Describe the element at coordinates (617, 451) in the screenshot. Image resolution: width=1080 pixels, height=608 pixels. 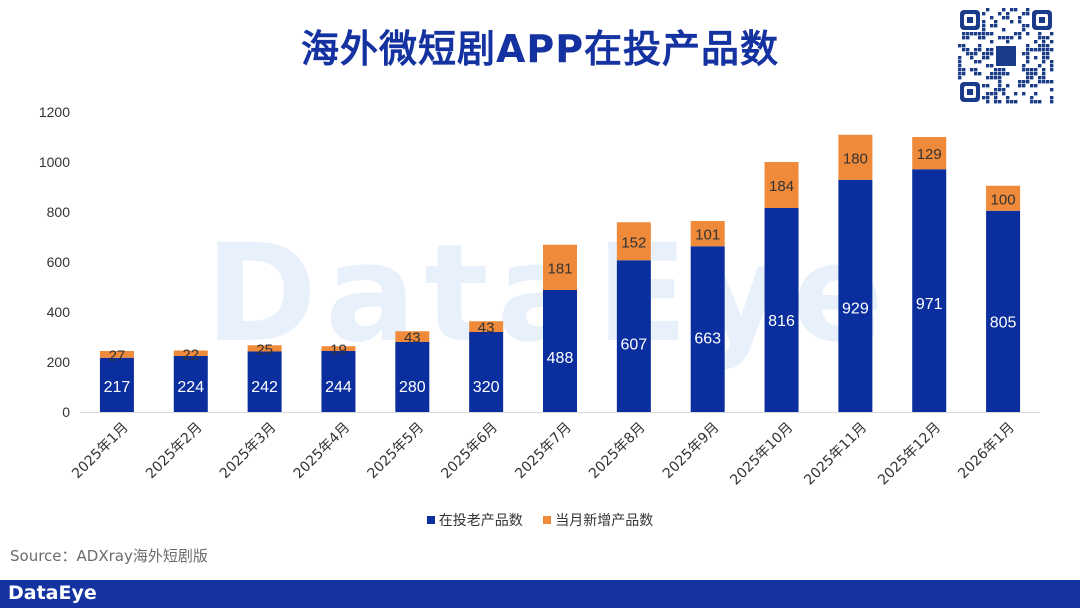
I see `x-tick-label: 2025年8月` at that location.